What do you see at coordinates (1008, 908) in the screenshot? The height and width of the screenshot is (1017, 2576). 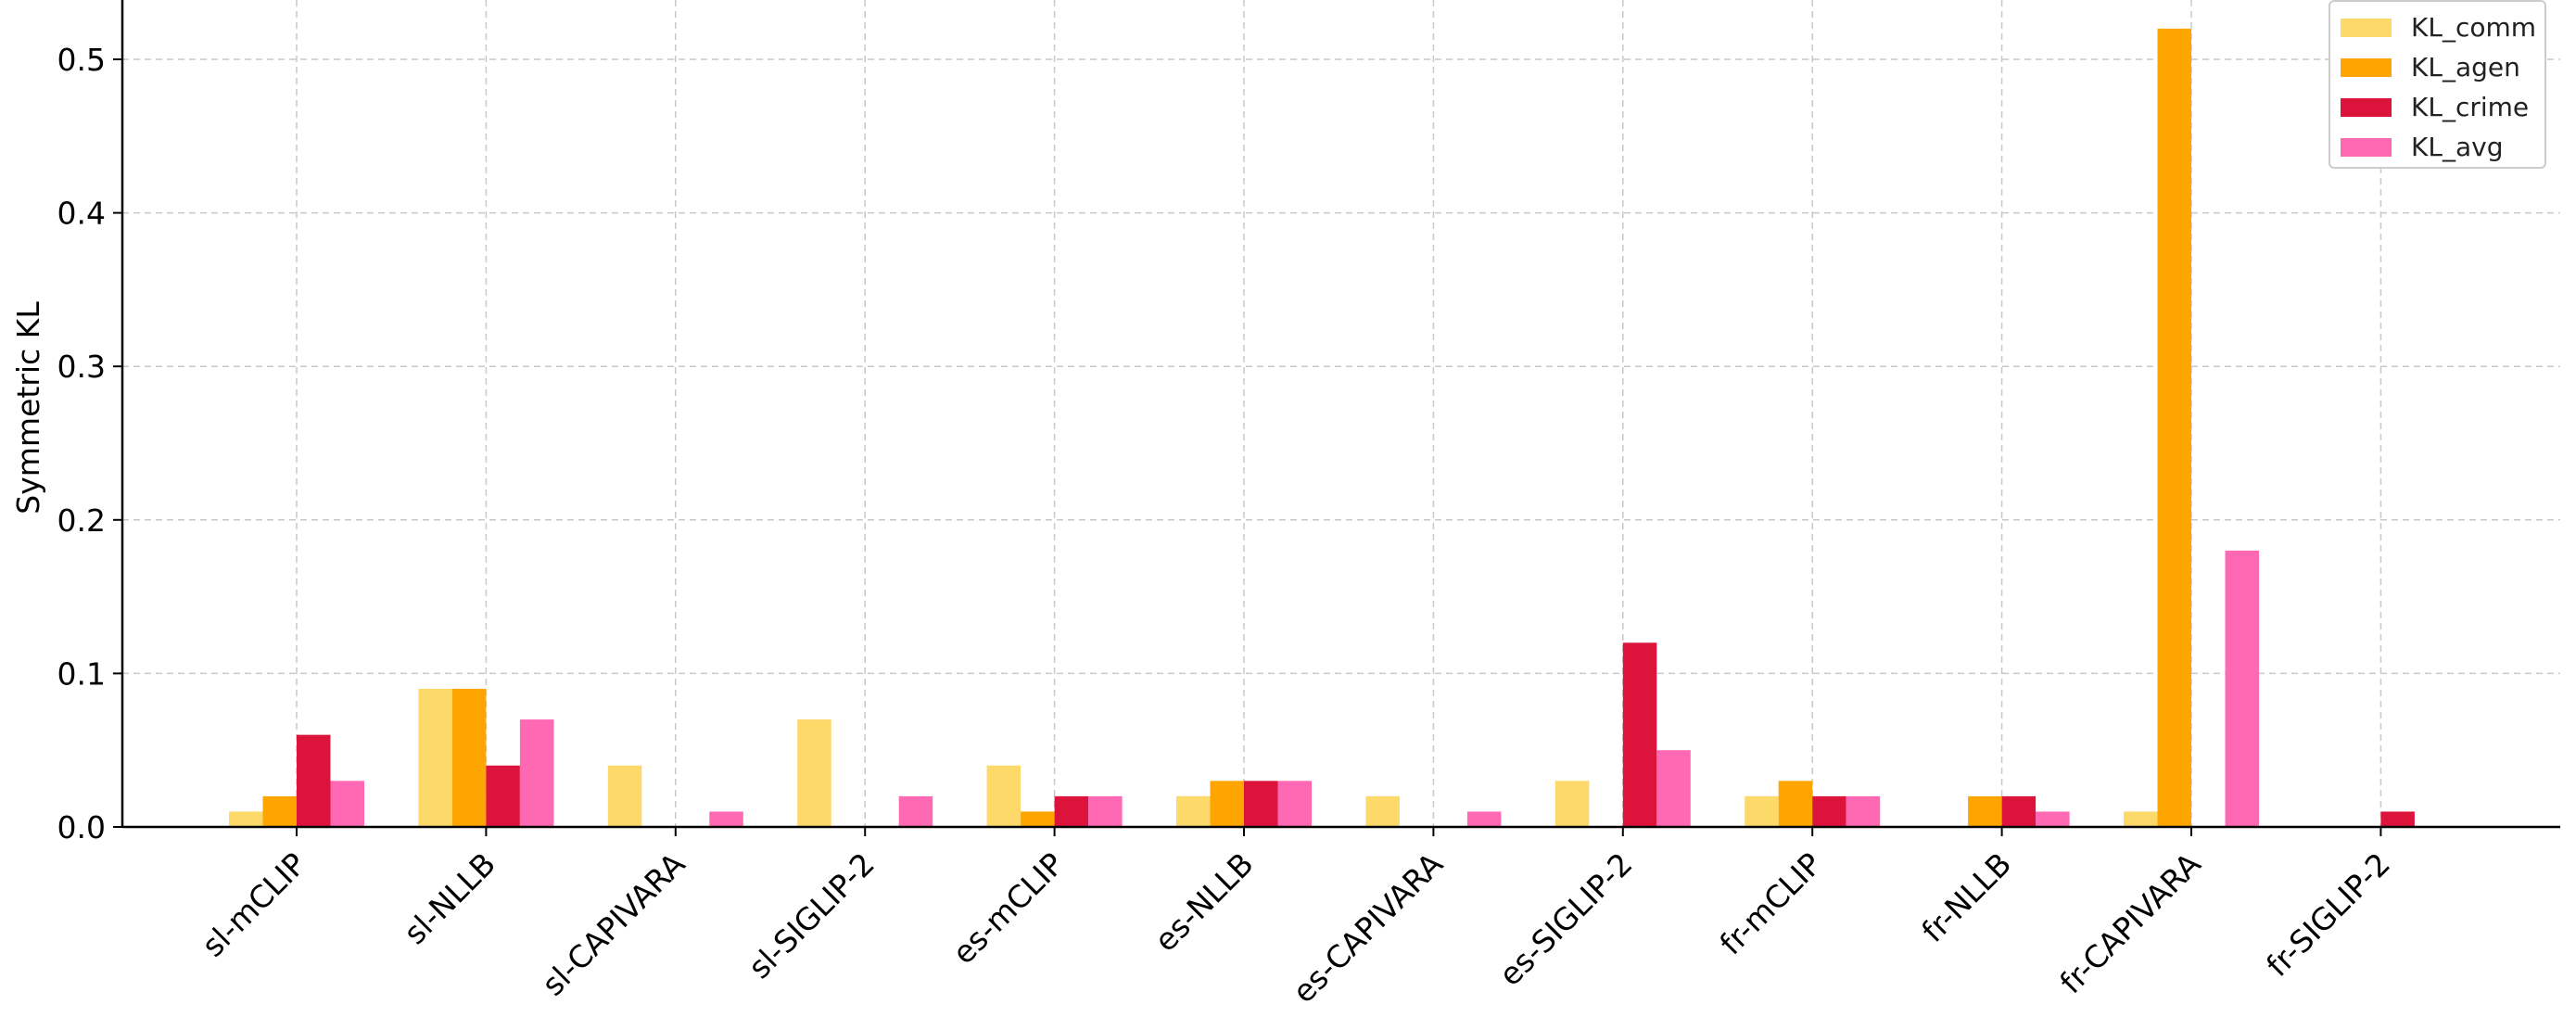 I see `x-tick-label: es-mCLIP` at bounding box center [1008, 908].